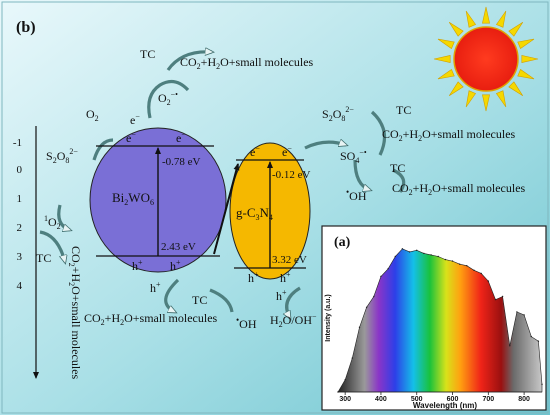 The image size is (550, 415). Describe the element at coordinates (338, 114) in the screenshot. I see `persulfate-label-right: S2O82−` at that location.